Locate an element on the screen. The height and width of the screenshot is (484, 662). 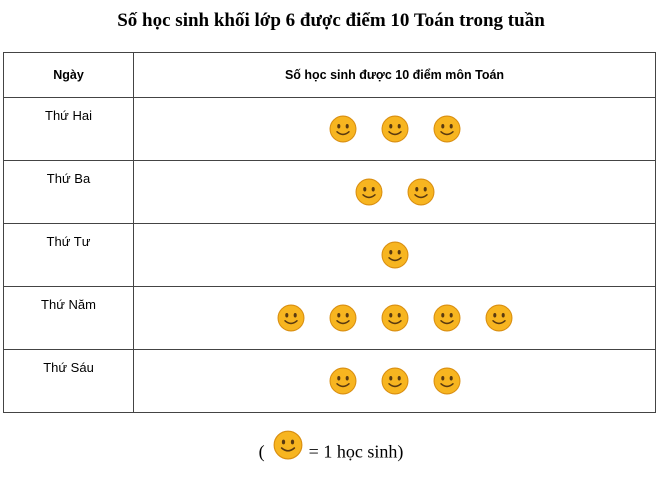
legend-text: = 1 học sinh) is located at coordinates (356, 451).